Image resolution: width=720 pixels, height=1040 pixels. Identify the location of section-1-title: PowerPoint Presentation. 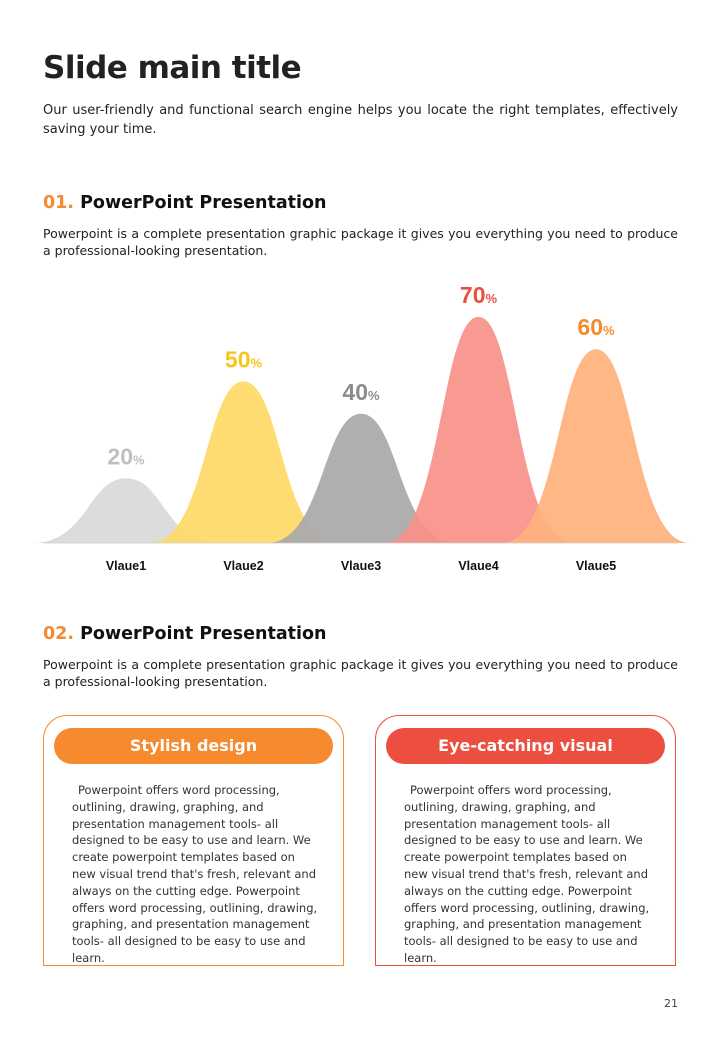
(203, 203).